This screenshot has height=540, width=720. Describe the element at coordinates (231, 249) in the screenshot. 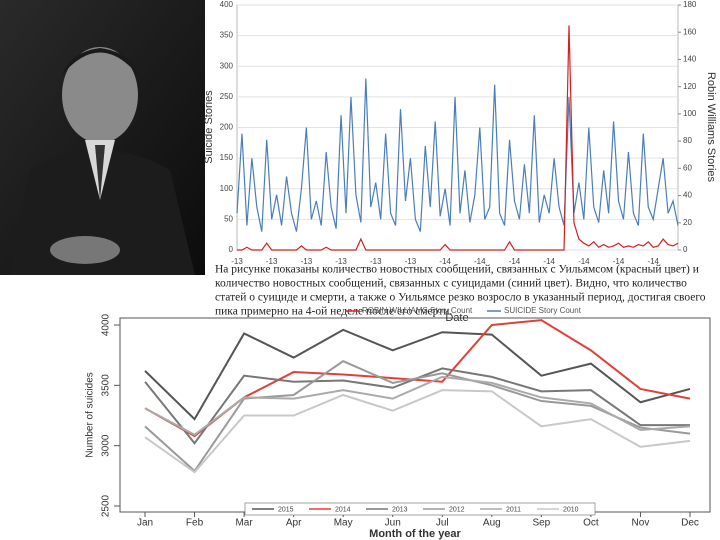

I see `y-tick-label: 0` at that location.